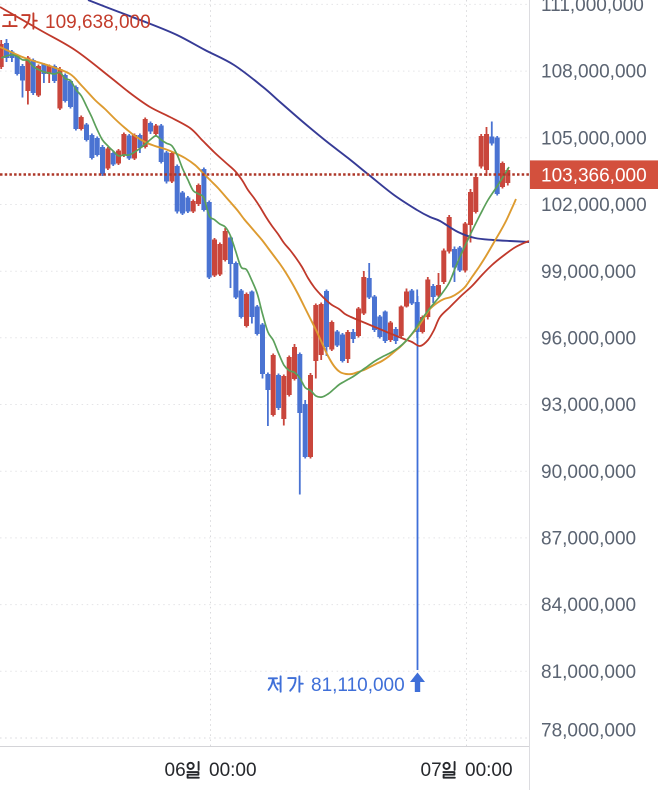  Describe the element at coordinates (588, 539) in the screenshot. I see `svg-text: 87,000,000` at that location.